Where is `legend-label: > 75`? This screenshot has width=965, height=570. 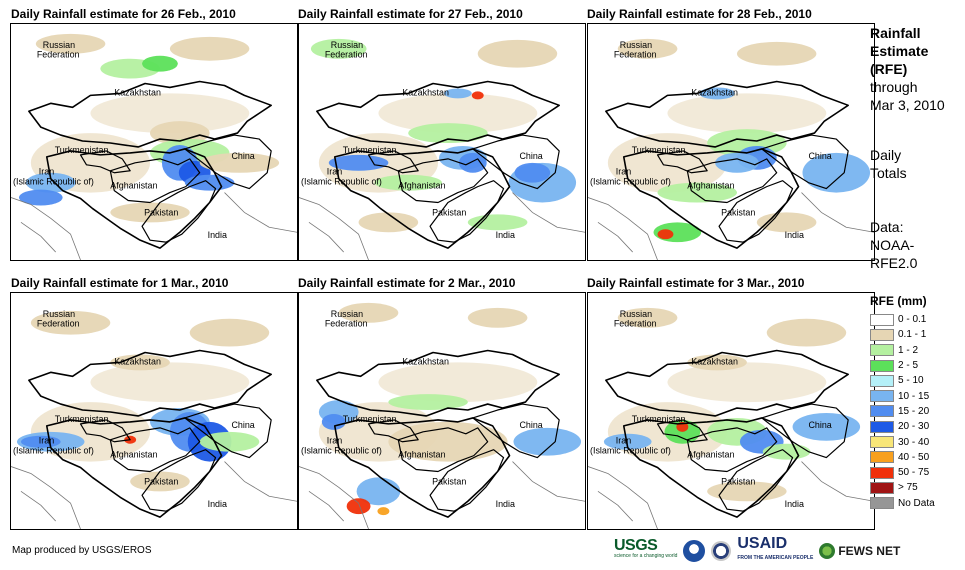 legend-label: > 75 is located at coordinates (908, 488).